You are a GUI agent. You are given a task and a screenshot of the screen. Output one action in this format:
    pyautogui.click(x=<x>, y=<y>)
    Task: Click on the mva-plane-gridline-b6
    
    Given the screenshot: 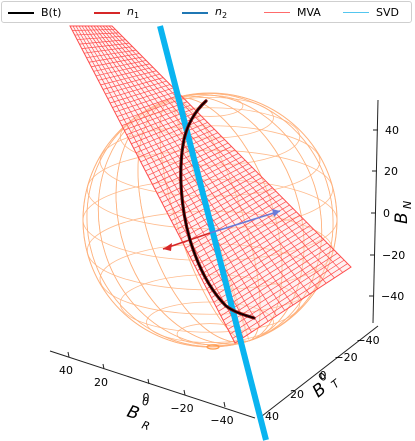 What is the action you would take?
    pyautogui.click(x=108, y=50)
    